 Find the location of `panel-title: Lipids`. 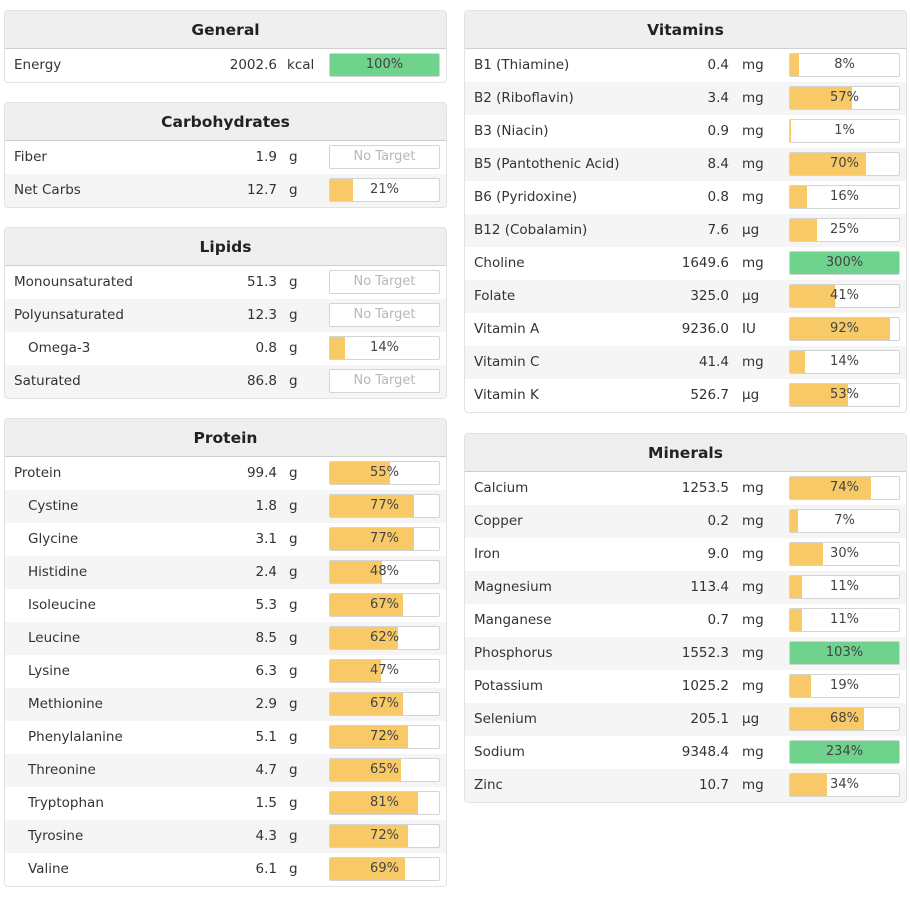

panel-title: Lipids is located at coordinates (225, 247).